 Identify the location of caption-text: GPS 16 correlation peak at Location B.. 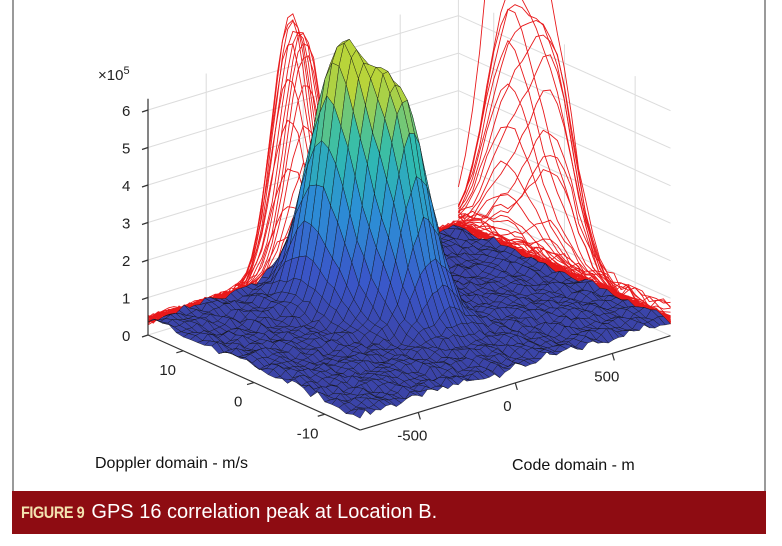
(264, 512).